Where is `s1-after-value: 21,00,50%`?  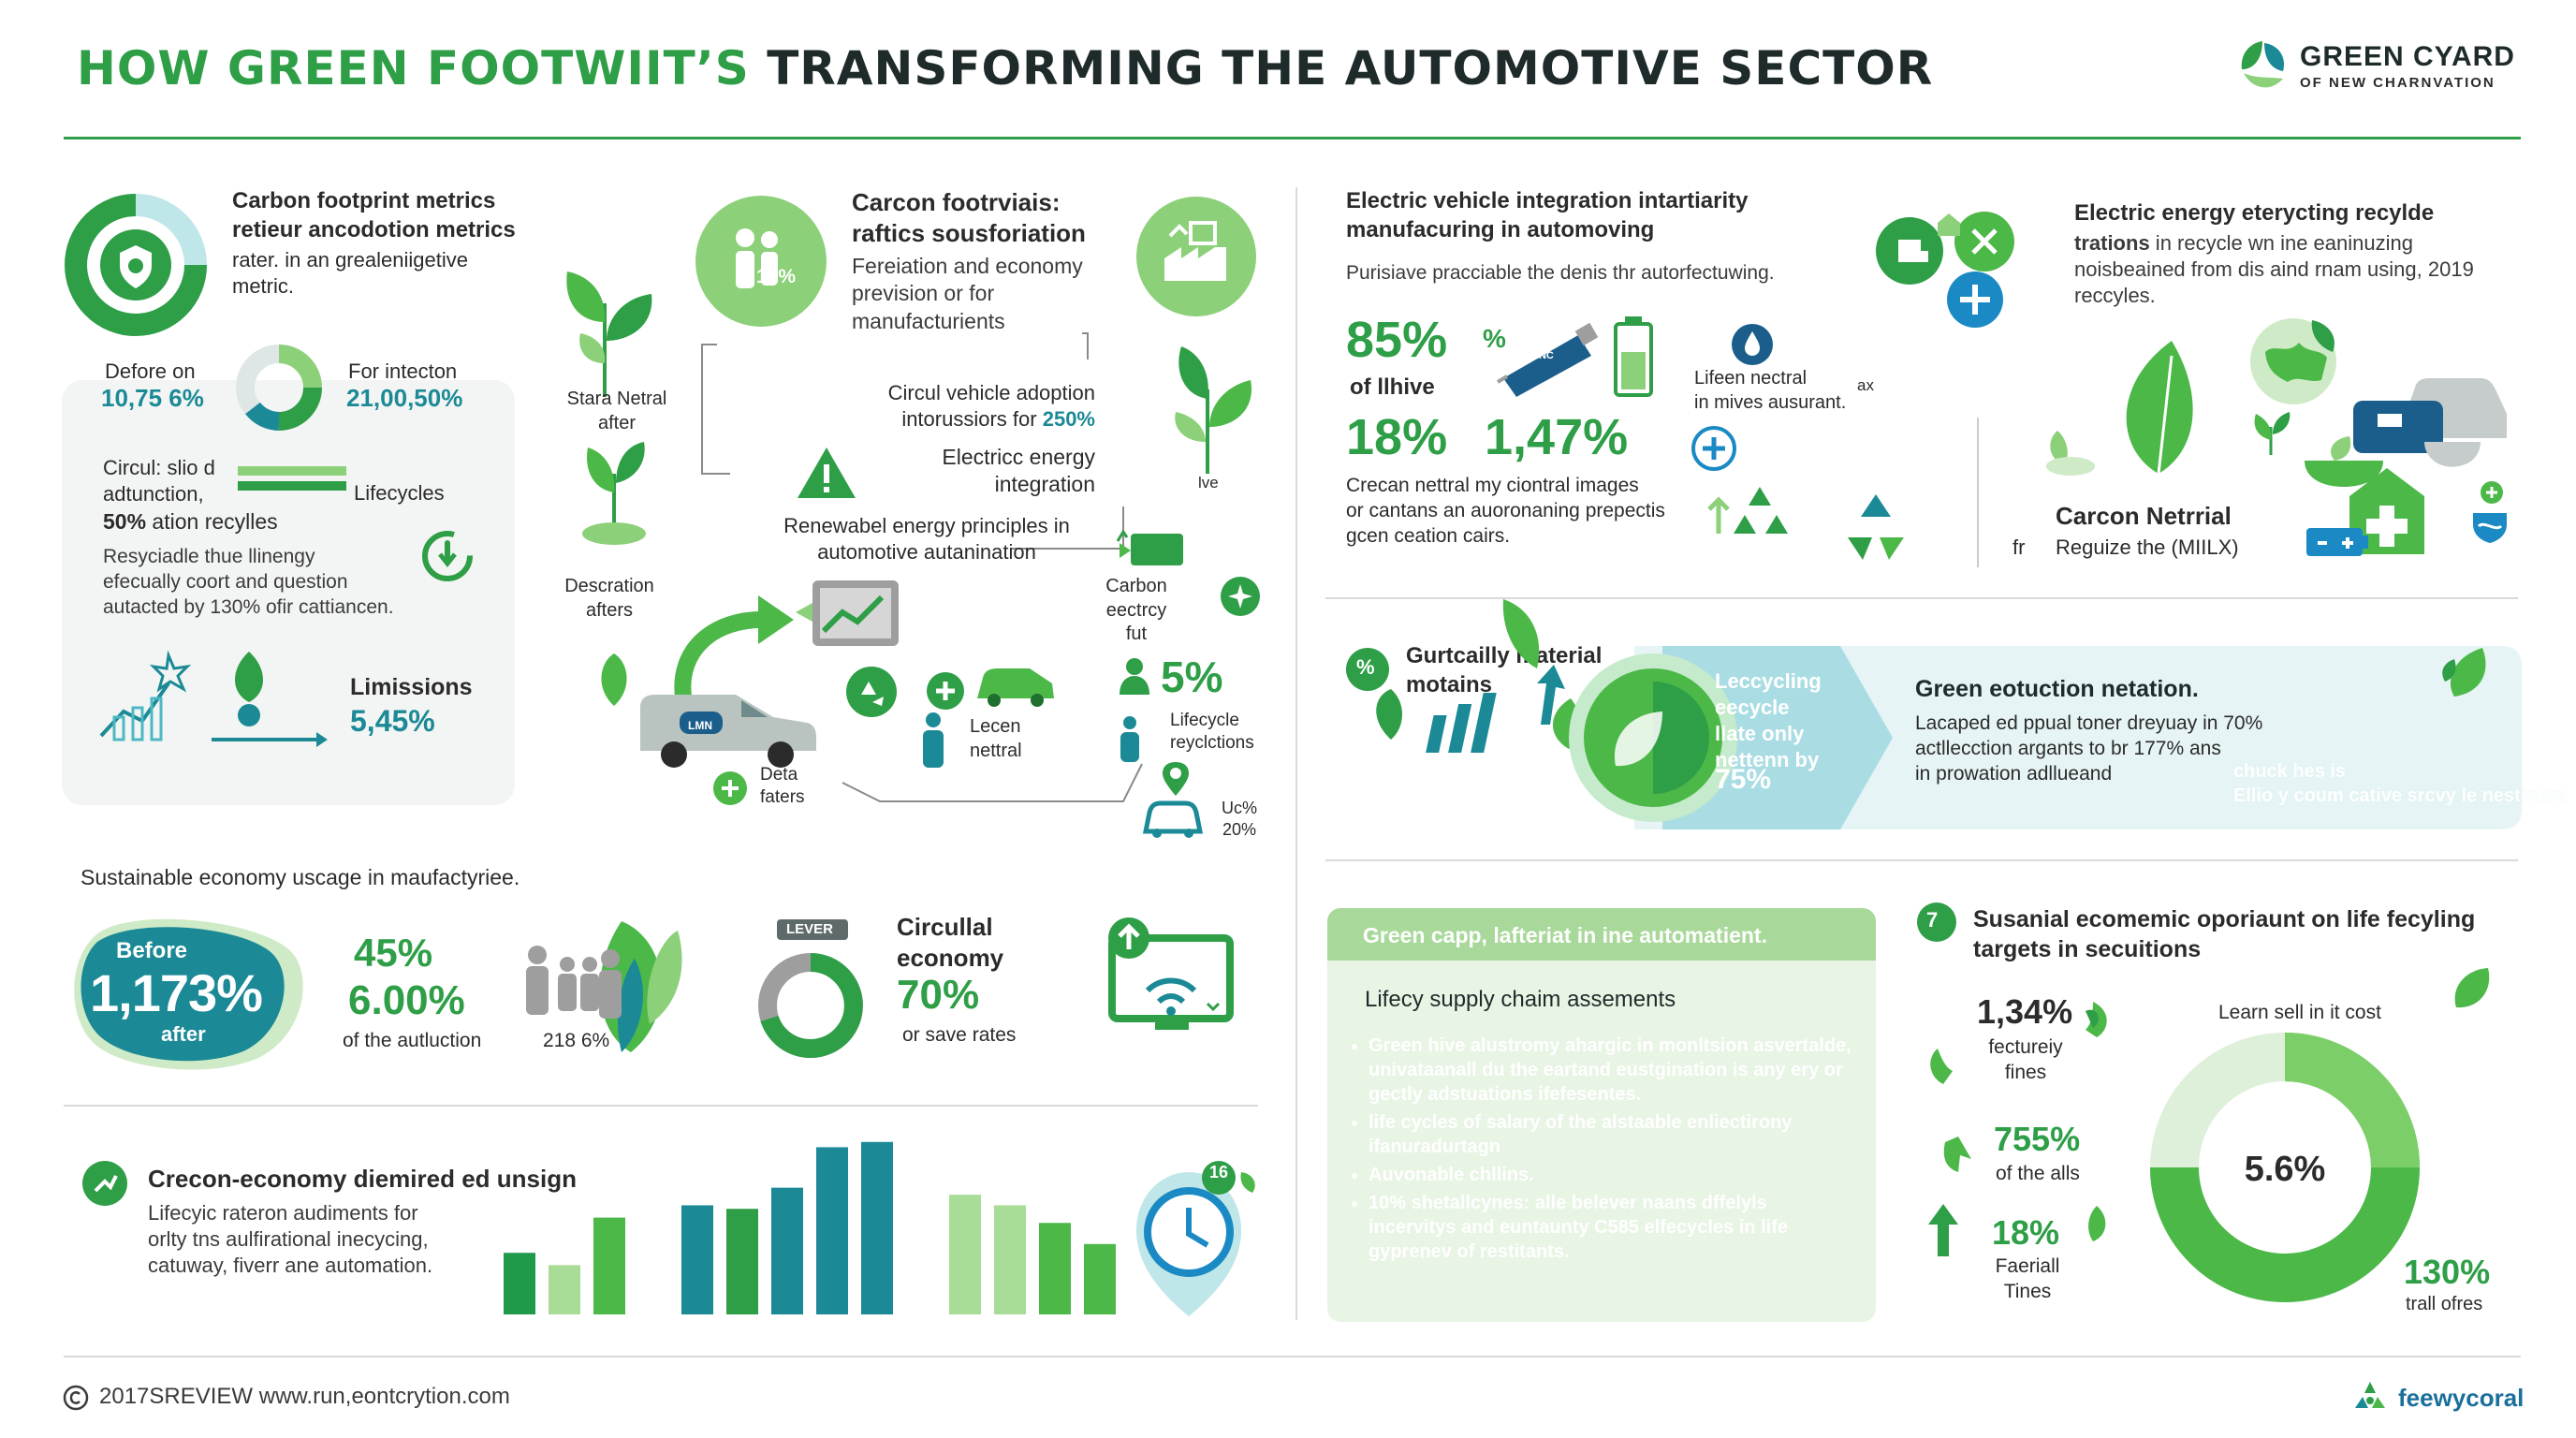
s1-after-value: 21,00,50% is located at coordinates (404, 398).